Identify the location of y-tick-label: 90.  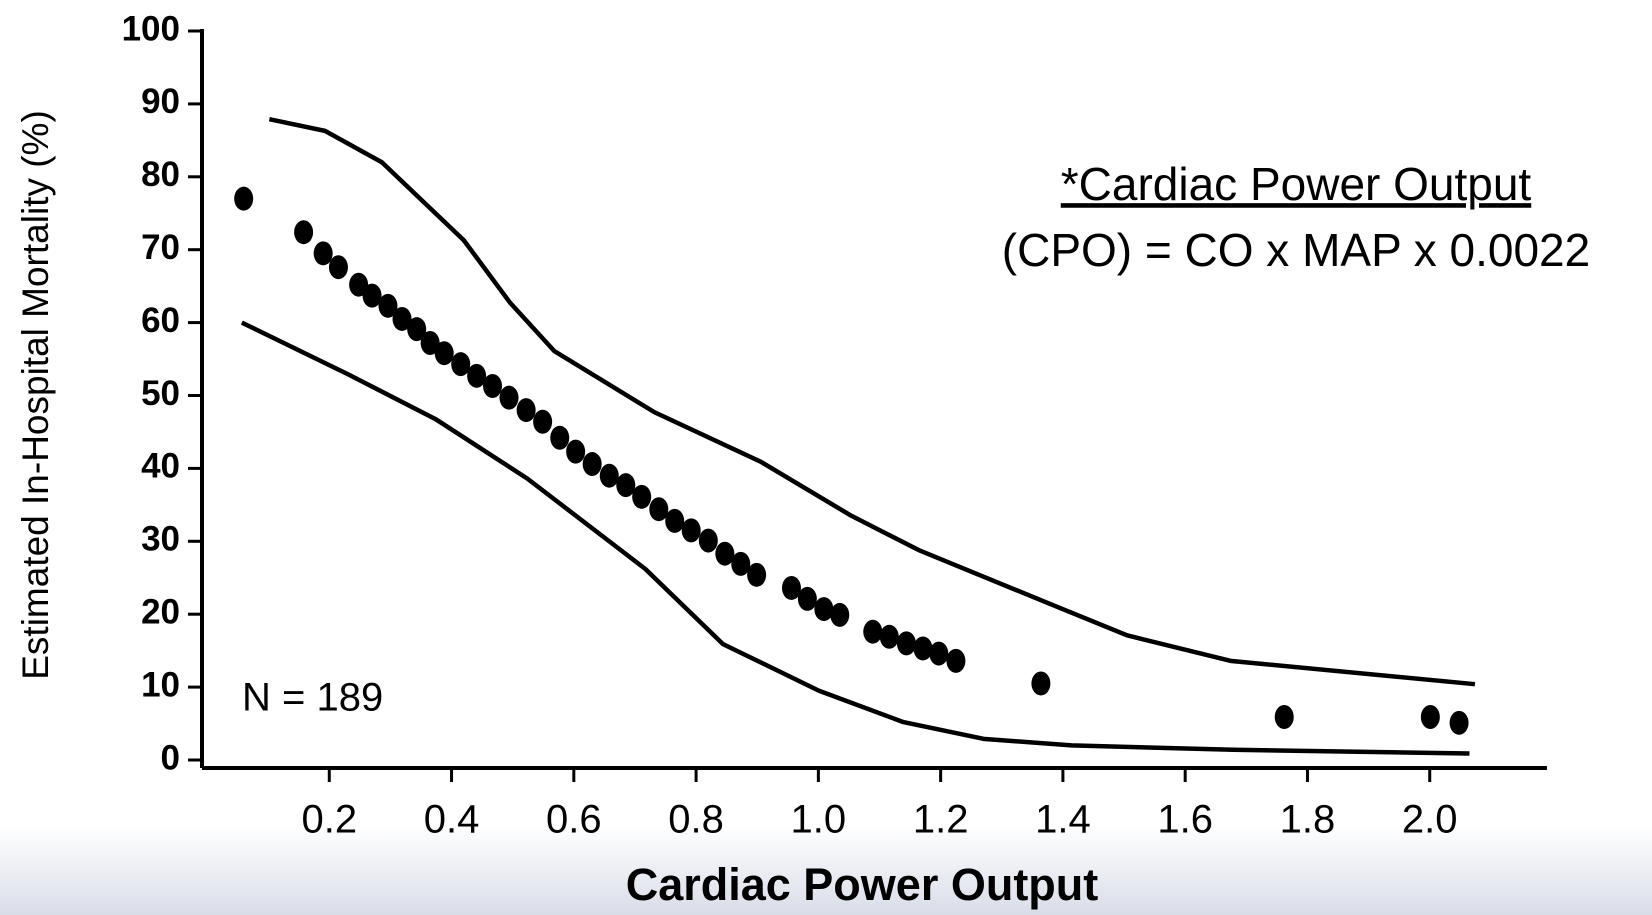
(160, 101).